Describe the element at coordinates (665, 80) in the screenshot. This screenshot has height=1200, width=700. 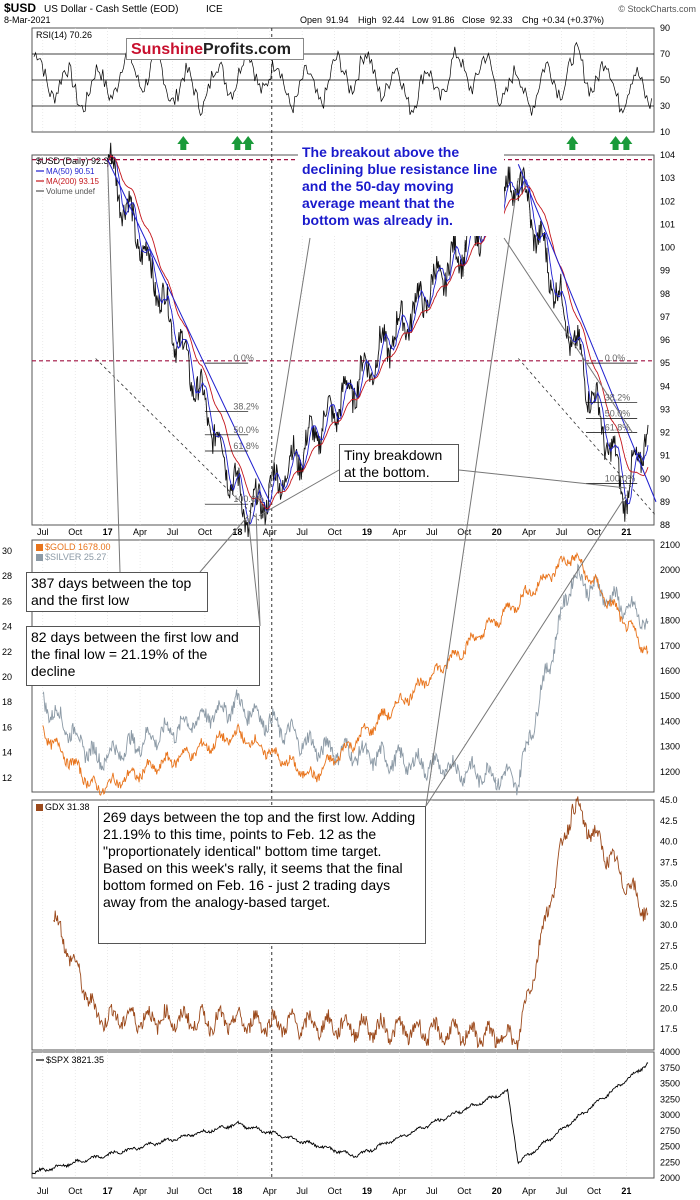
I see `rsi-tick-label: 50` at that location.